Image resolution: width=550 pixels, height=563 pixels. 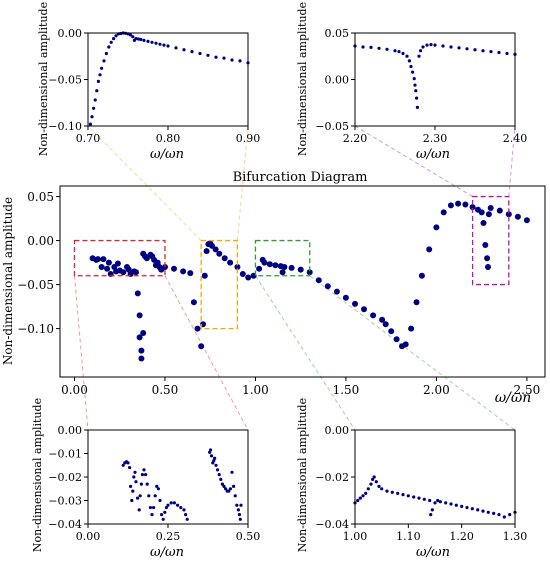 I want to click on y-tick-label: 0.05, so click(x=40, y=197).